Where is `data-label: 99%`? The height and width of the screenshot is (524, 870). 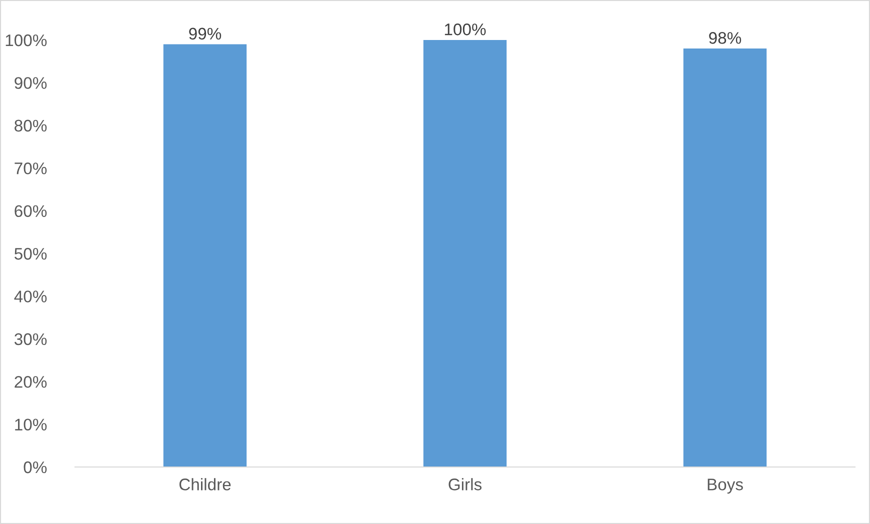
data-label: 99% is located at coordinates (205, 34).